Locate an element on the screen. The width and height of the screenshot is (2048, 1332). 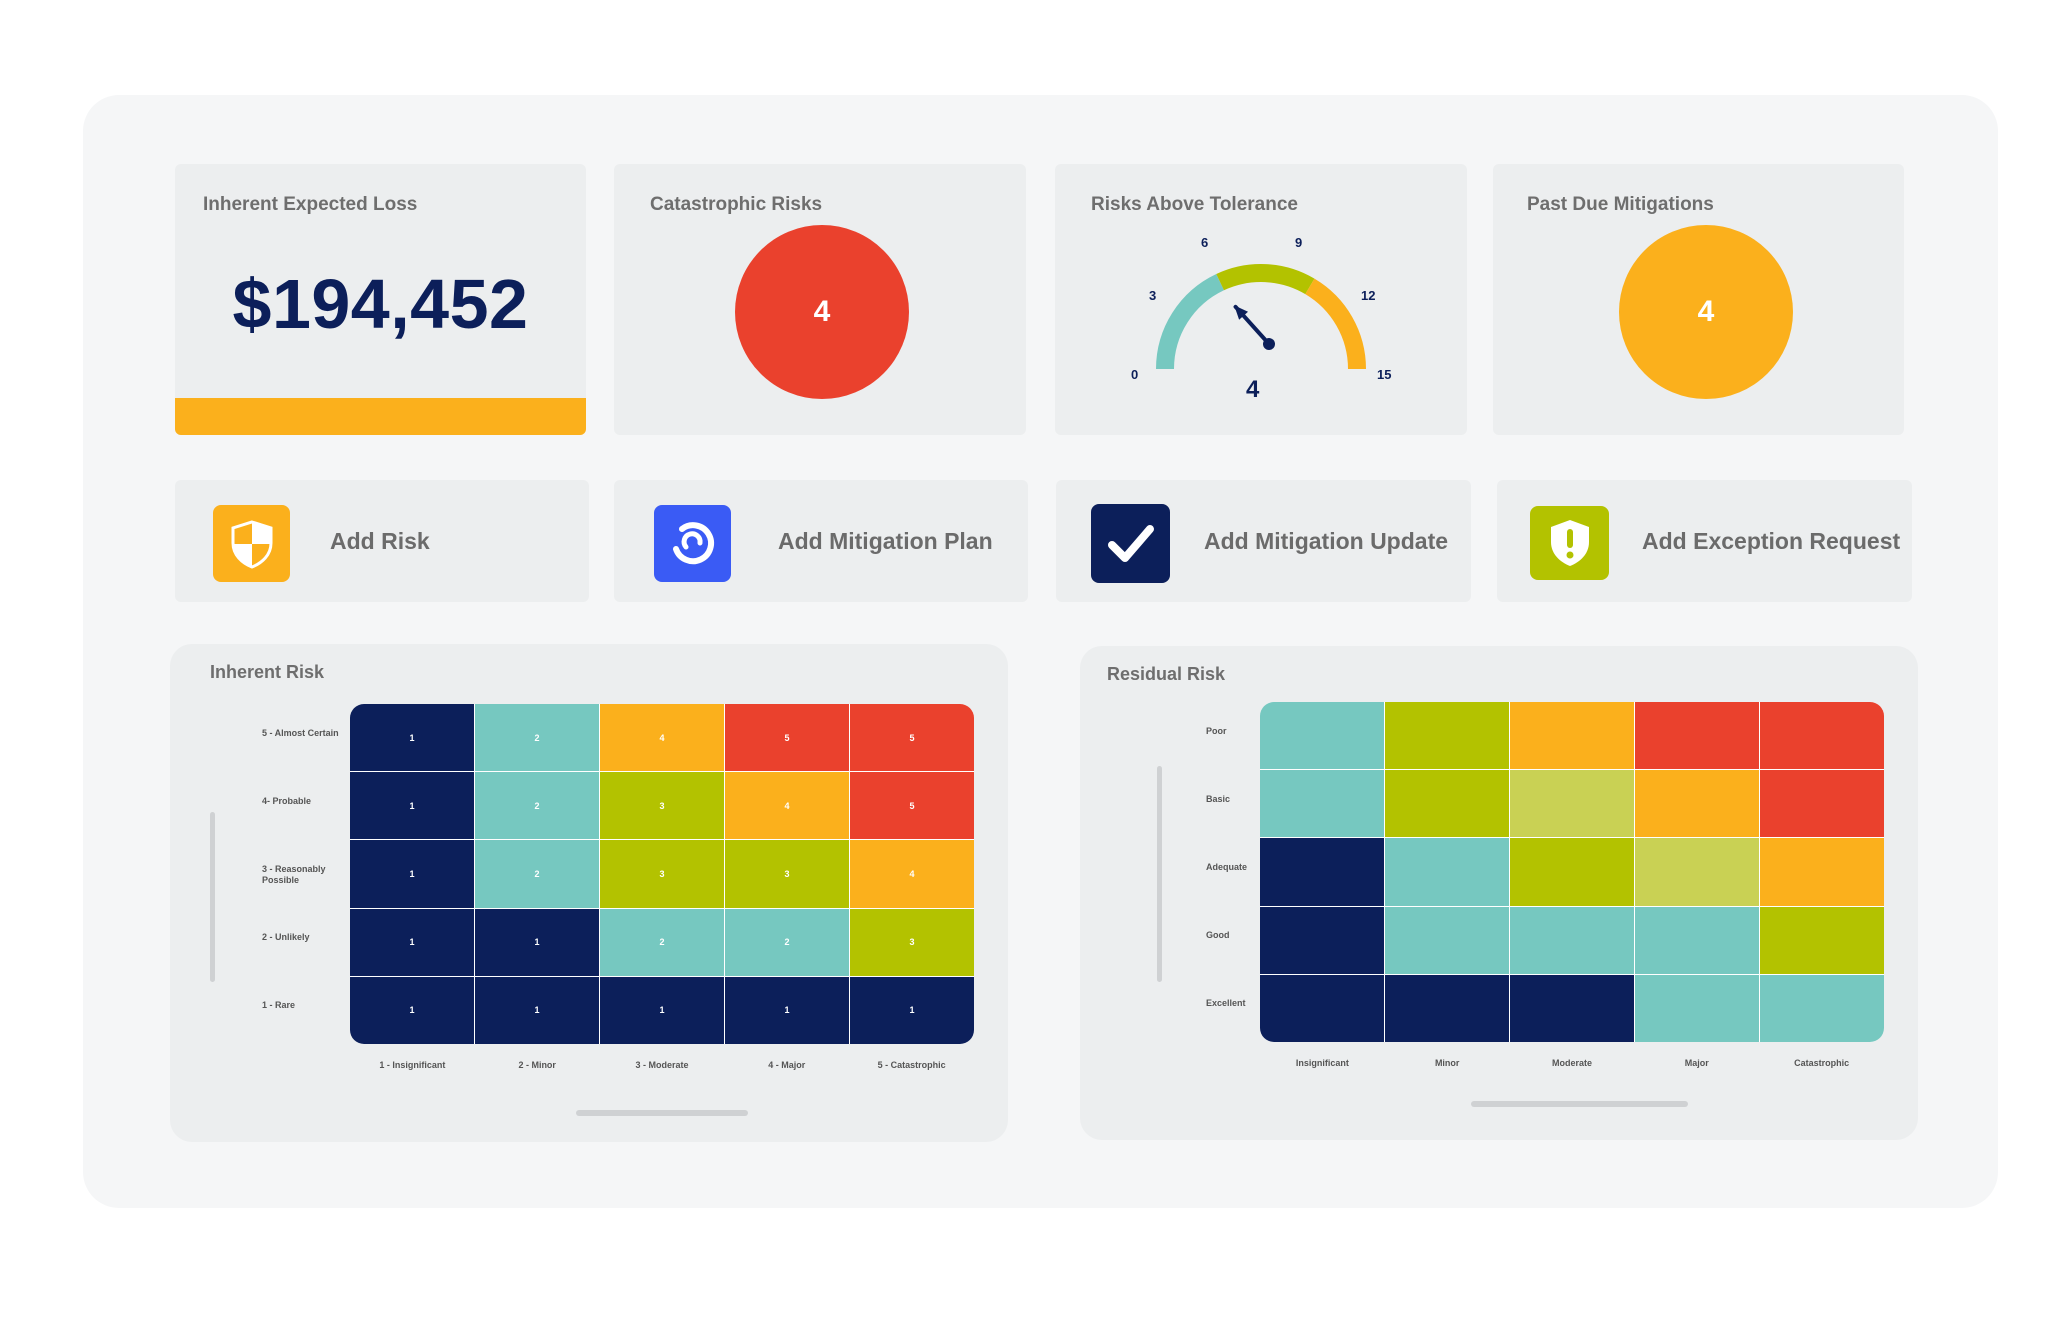
gauge-band-mid is located at coordinates (1265, 279).